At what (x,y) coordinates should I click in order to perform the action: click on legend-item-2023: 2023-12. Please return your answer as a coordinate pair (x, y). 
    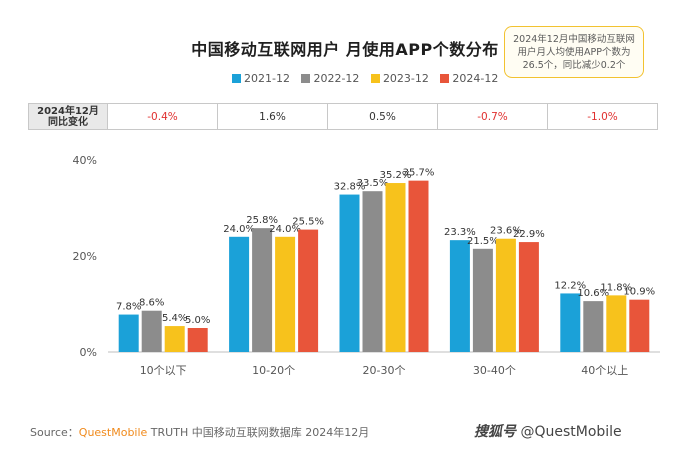
    Looking at the image, I should click on (399, 78).